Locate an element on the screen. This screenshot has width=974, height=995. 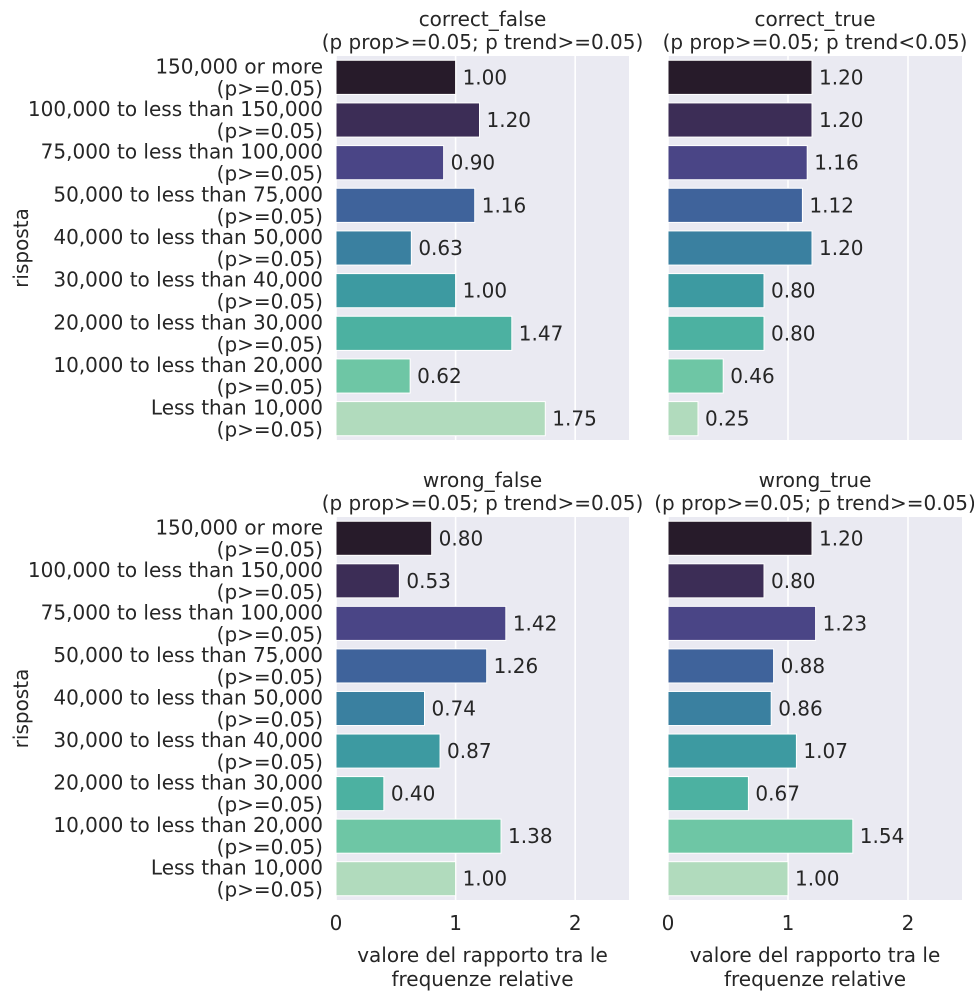
y-axis-label: risposta is located at coordinates (21, 248).